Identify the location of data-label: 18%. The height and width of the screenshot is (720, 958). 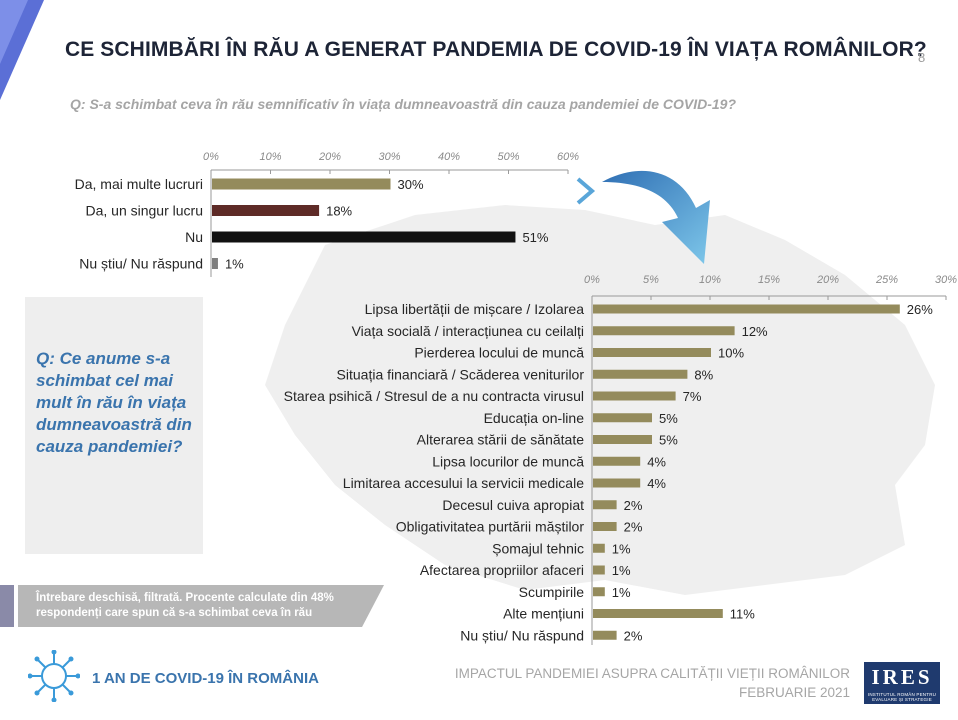
(339, 211).